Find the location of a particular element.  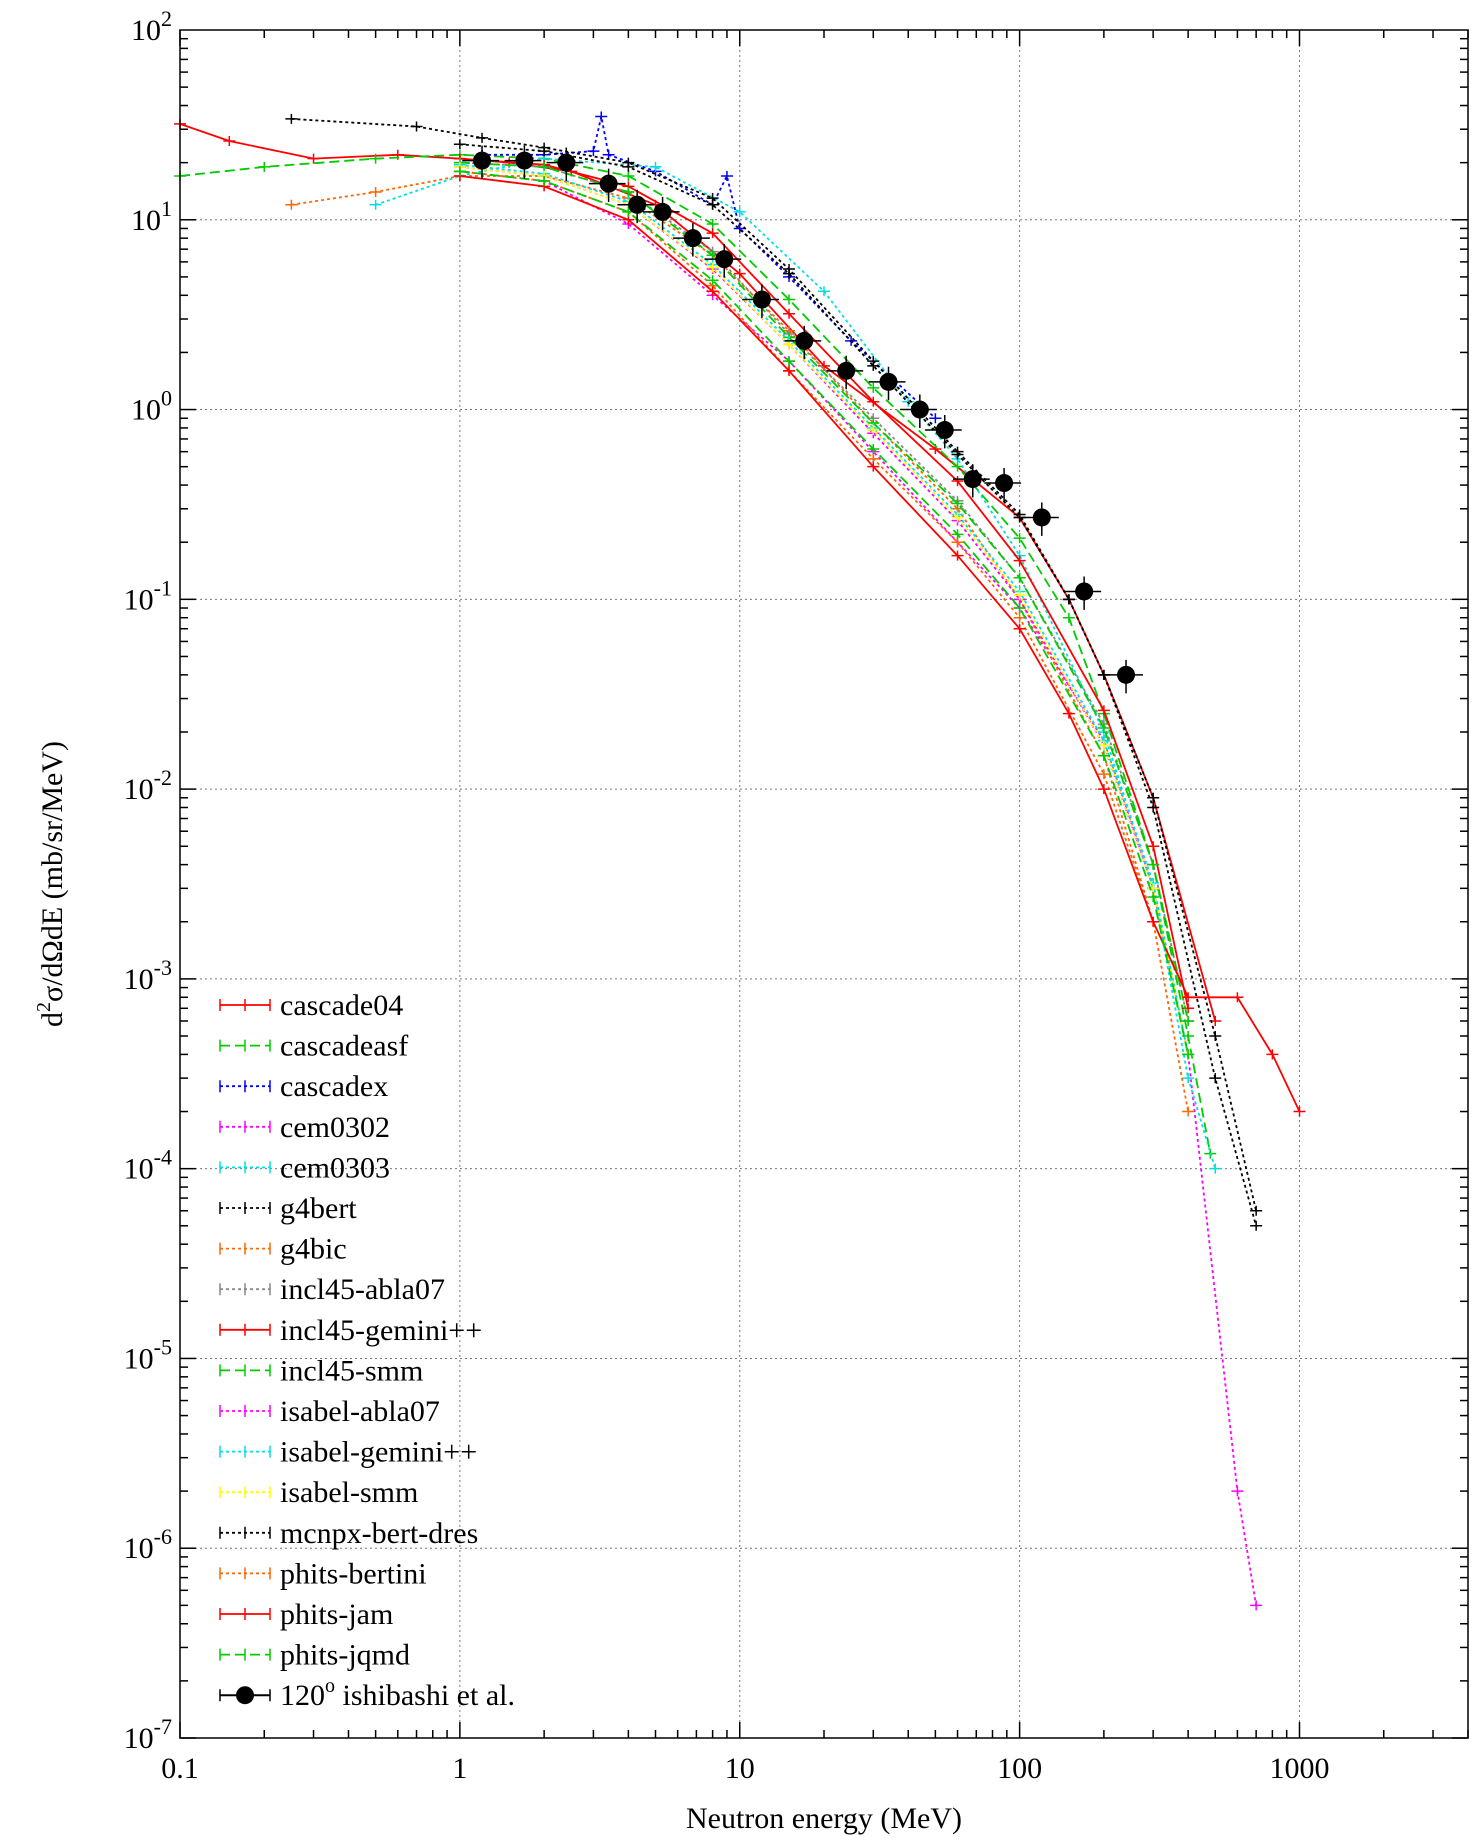

y-tick-label: 10⁻² is located at coordinates (148, 785).